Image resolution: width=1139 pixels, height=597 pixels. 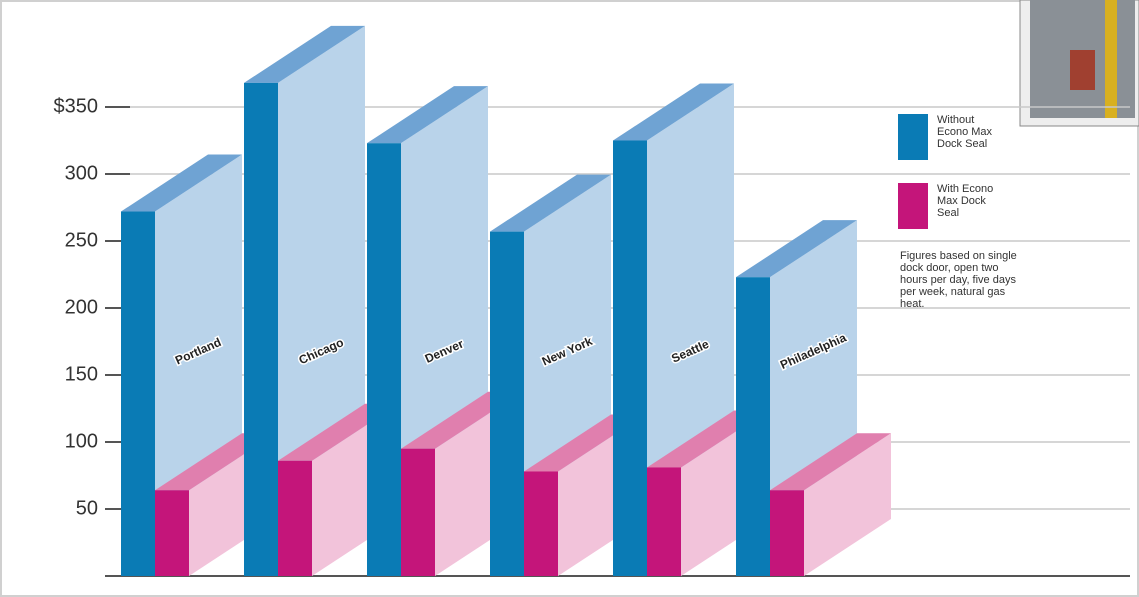 What do you see at coordinates (81, 374) in the screenshot?
I see `y-tick-label: 150` at bounding box center [81, 374].